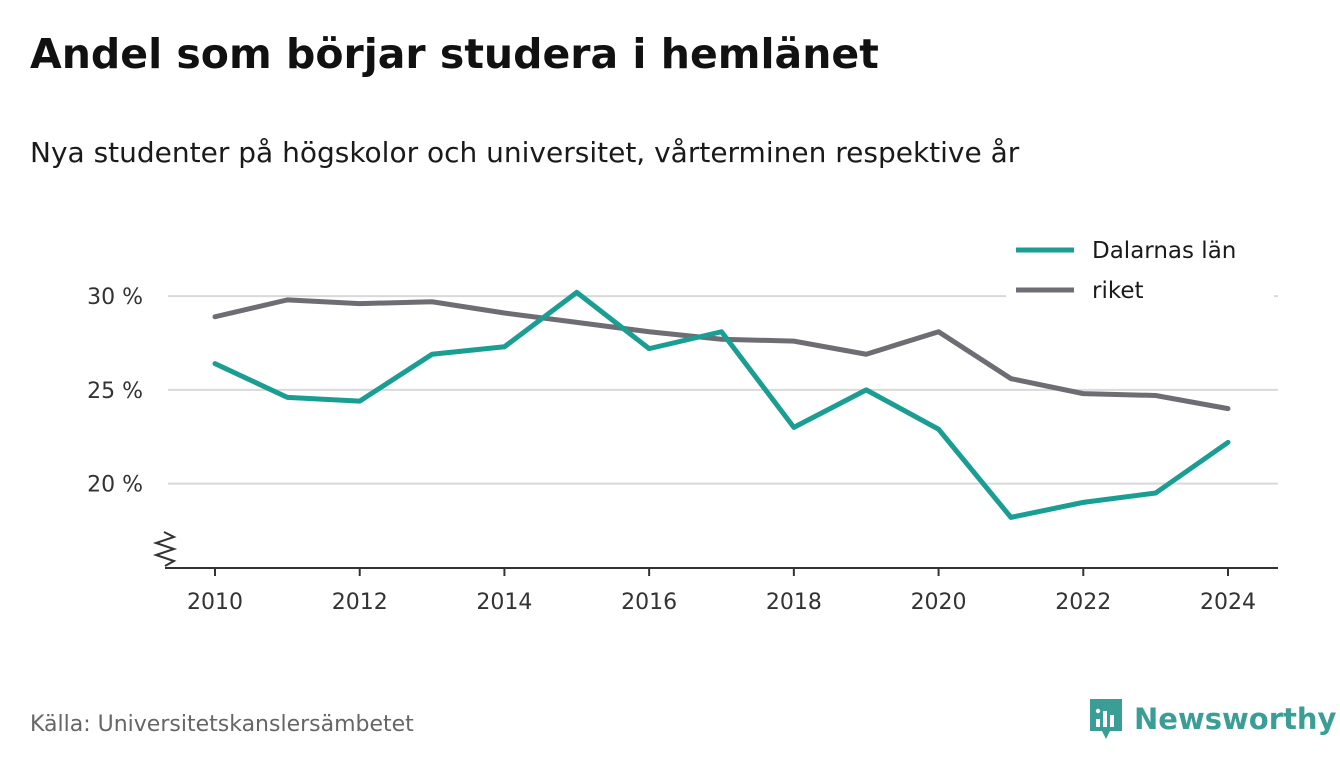 The width and height of the screenshot is (1340, 771). What do you see at coordinates (1083, 602) in the screenshot?
I see `x-tick-label: 2022` at bounding box center [1083, 602].